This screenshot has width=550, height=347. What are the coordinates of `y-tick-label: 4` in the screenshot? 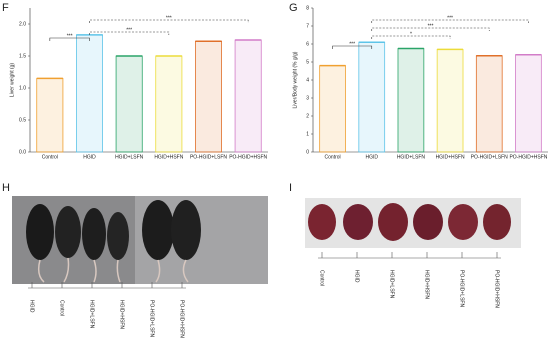 It's located at (307, 80).